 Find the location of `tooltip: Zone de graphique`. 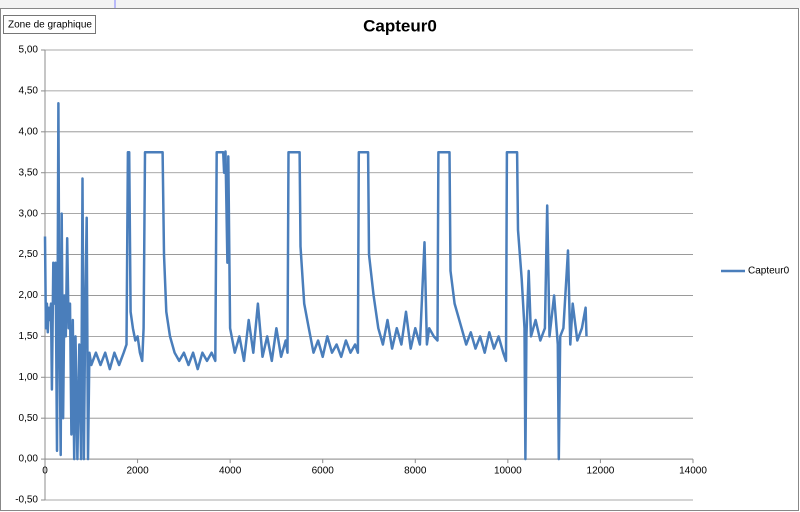

tooltip: Zone de graphique is located at coordinates (50, 25).